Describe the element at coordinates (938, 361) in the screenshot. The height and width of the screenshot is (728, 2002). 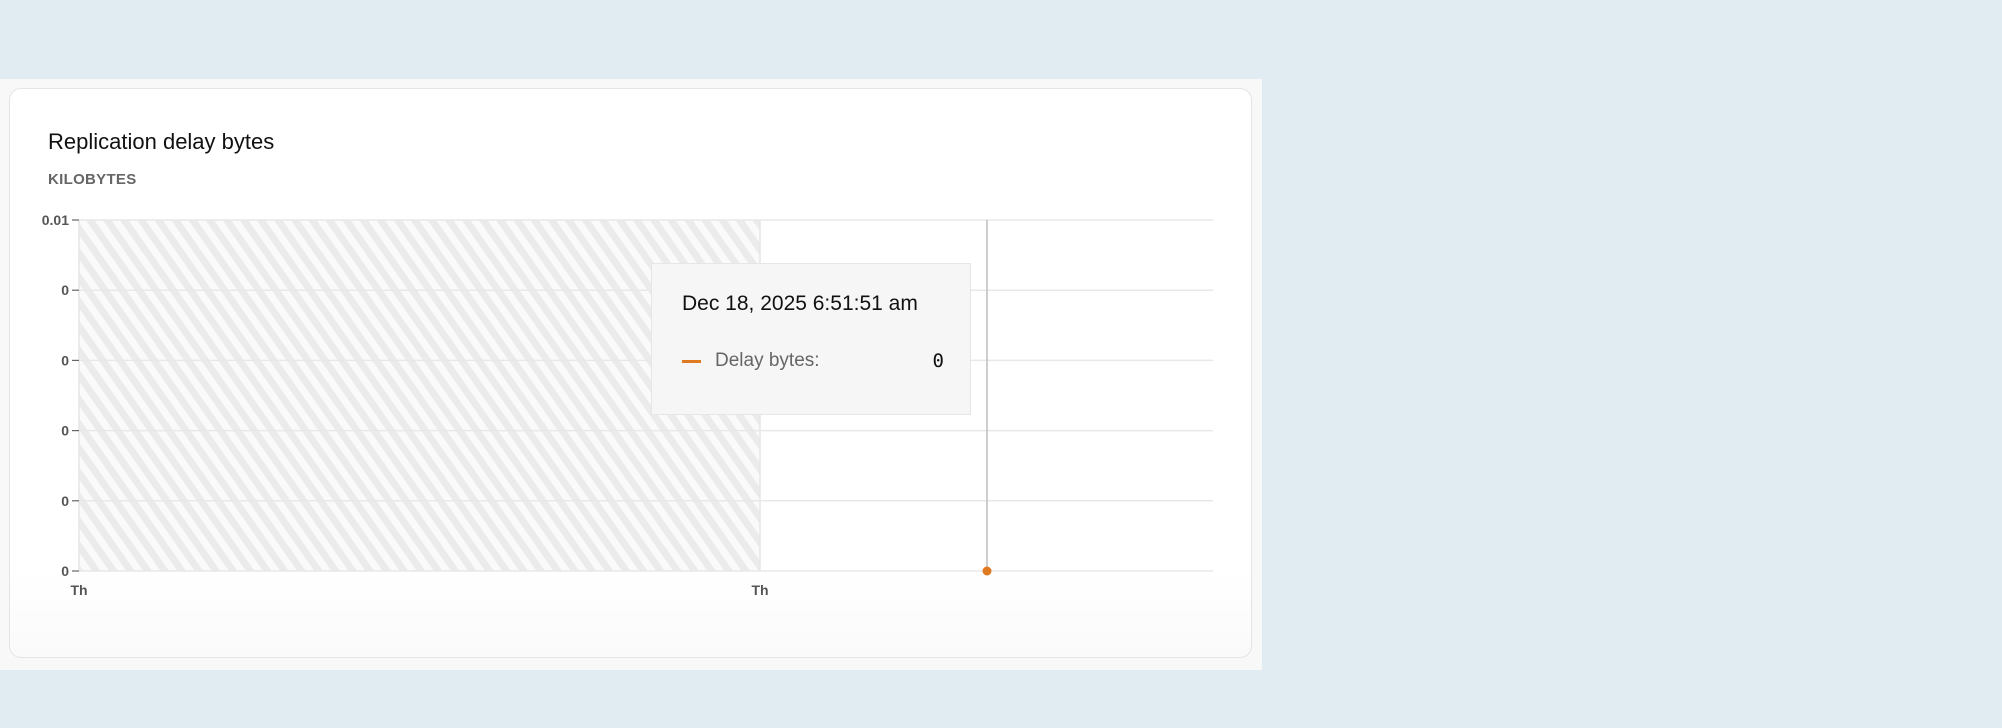
I see `tooltip-series-value: 0` at that location.